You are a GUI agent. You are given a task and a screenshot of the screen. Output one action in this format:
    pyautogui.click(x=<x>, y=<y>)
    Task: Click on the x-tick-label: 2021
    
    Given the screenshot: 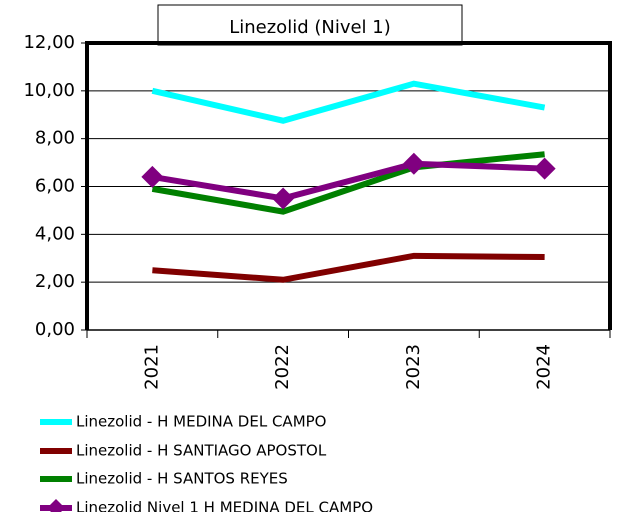 What is the action you would take?
    pyautogui.click(x=151, y=367)
    